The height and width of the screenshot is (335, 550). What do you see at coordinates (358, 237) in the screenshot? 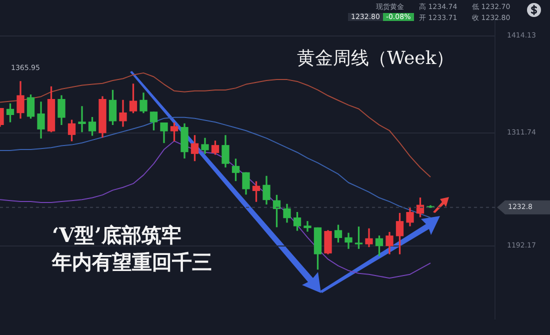
I see `candlestick` at bounding box center [358, 237].